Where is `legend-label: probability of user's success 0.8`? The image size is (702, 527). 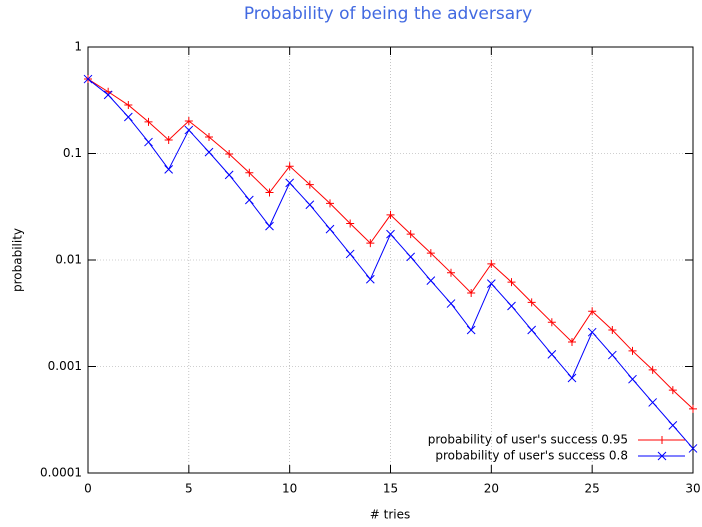 legend-label: probability of user's success 0.8 is located at coordinates (531, 456).